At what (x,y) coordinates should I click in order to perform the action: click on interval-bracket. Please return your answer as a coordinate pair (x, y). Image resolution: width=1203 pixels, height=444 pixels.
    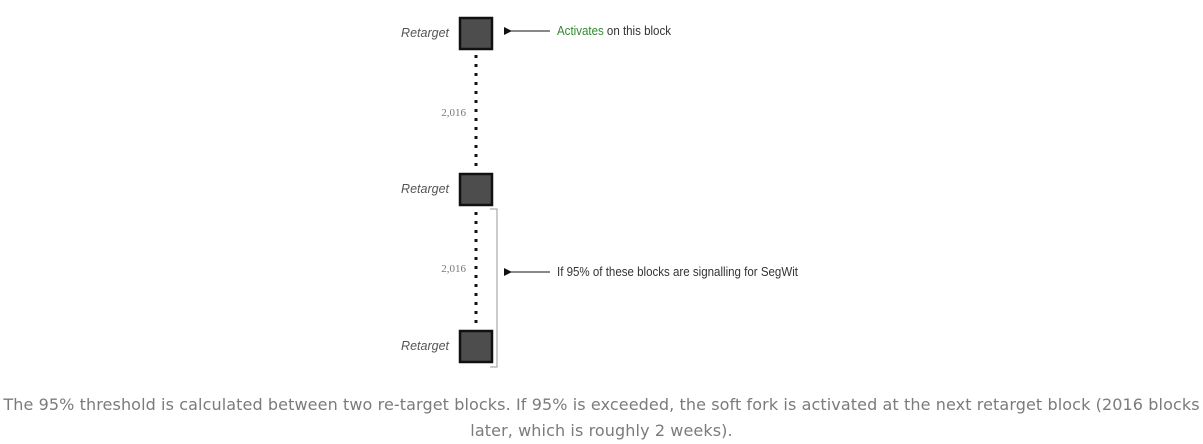
    Looking at the image, I should click on (494, 288).